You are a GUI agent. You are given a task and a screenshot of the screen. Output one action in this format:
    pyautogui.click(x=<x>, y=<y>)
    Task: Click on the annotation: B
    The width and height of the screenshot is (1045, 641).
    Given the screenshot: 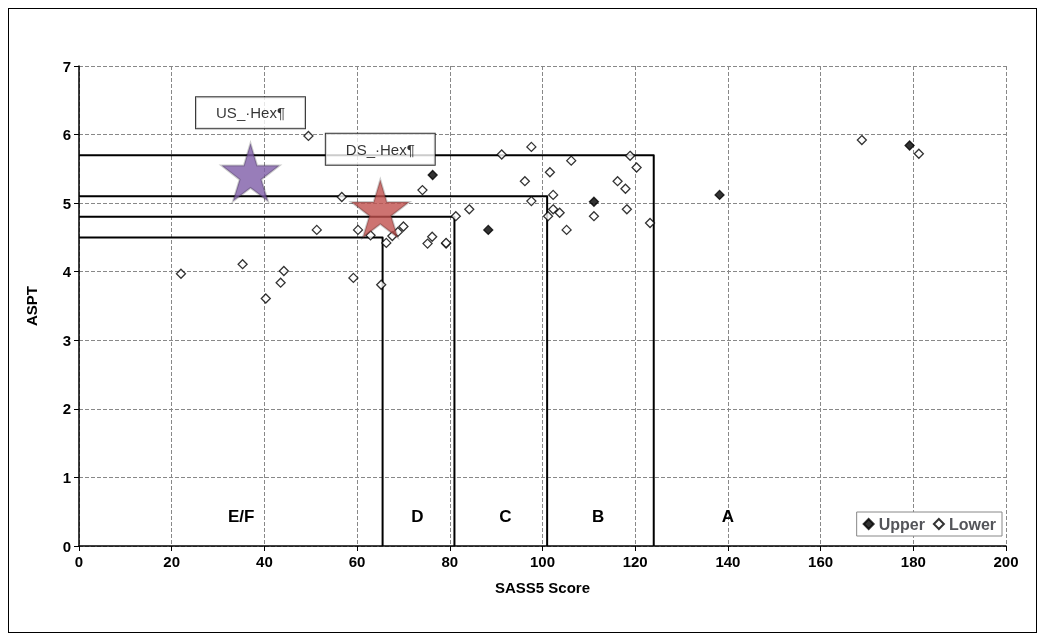 What is the action you would take?
    pyautogui.click(x=598, y=516)
    